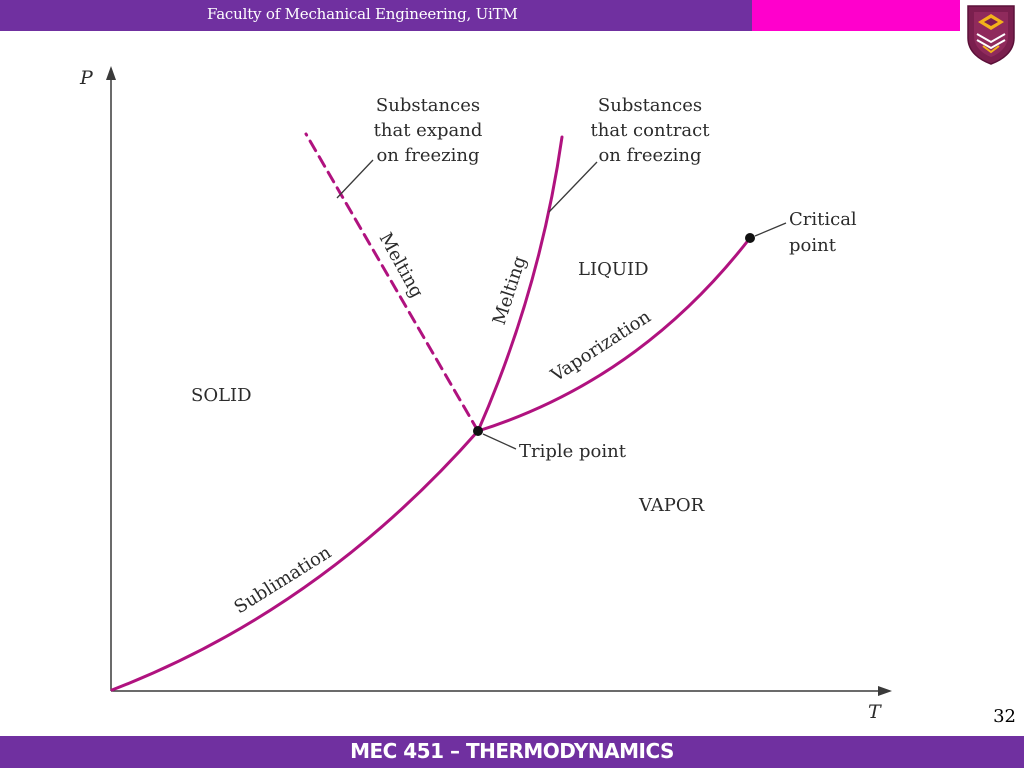 The image size is (1024, 768). I want to click on triple-point-marker, so click(478, 431).